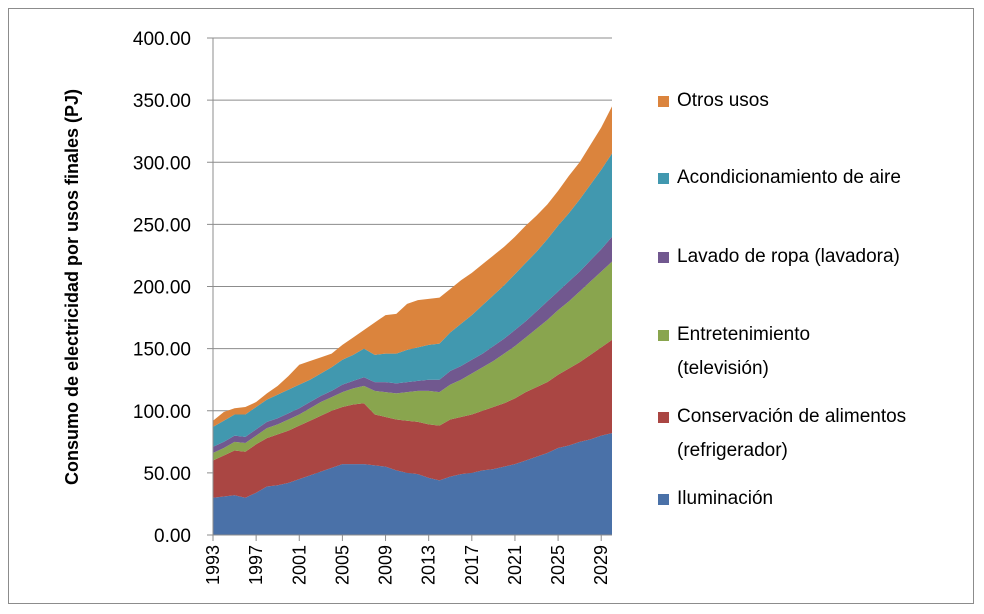 The height and width of the screenshot is (614, 984). Describe the element at coordinates (162, 39) in the screenshot. I see `y-tick-label: 400.00` at that location.